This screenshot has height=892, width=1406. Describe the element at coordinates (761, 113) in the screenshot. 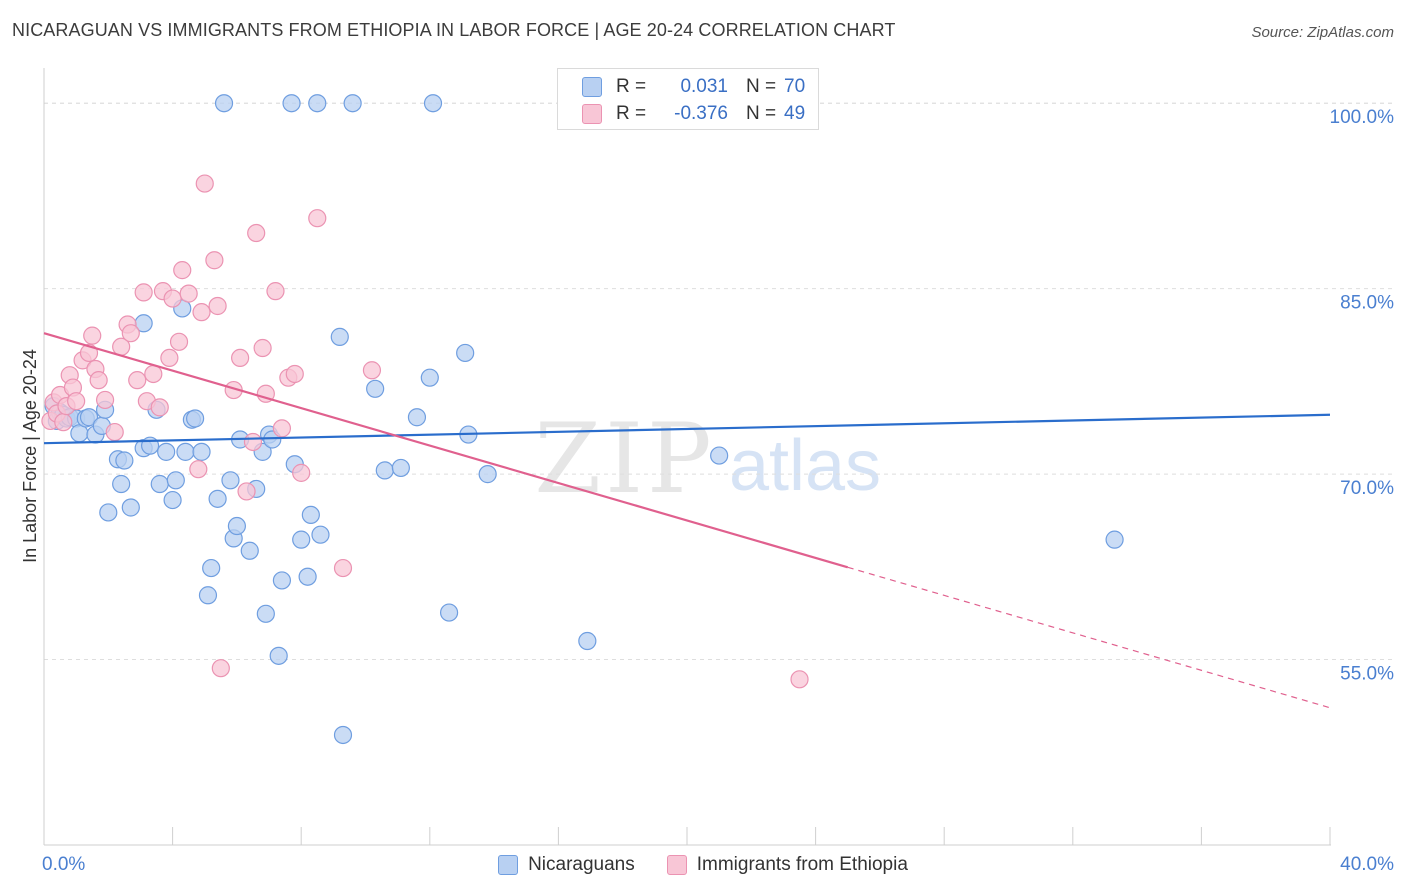

I see `n-label: N =` at that location.